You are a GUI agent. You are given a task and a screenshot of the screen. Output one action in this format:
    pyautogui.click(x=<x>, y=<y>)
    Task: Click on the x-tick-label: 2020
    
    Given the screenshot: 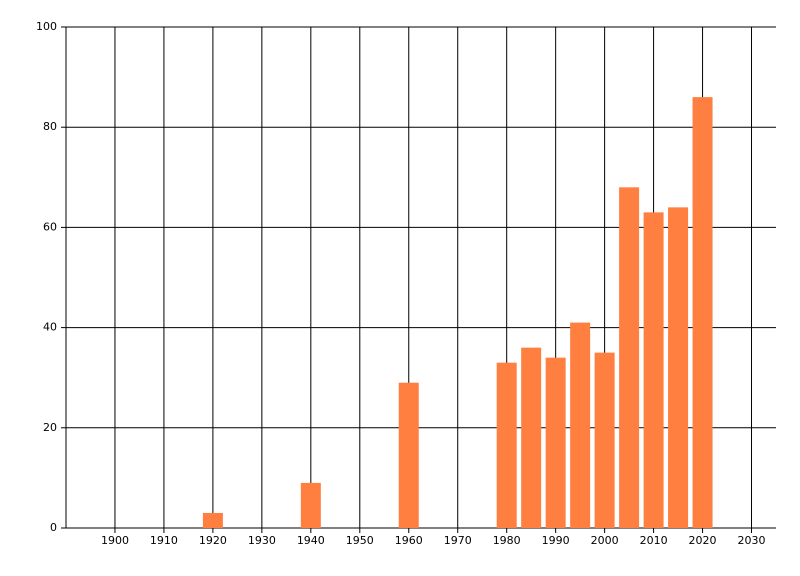 What is the action you would take?
    pyautogui.click(x=703, y=540)
    